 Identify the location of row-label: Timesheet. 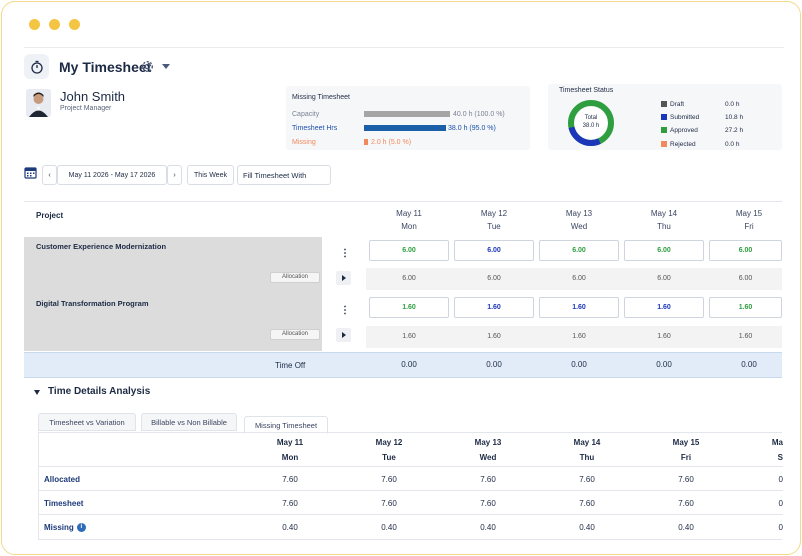
(64, 503).